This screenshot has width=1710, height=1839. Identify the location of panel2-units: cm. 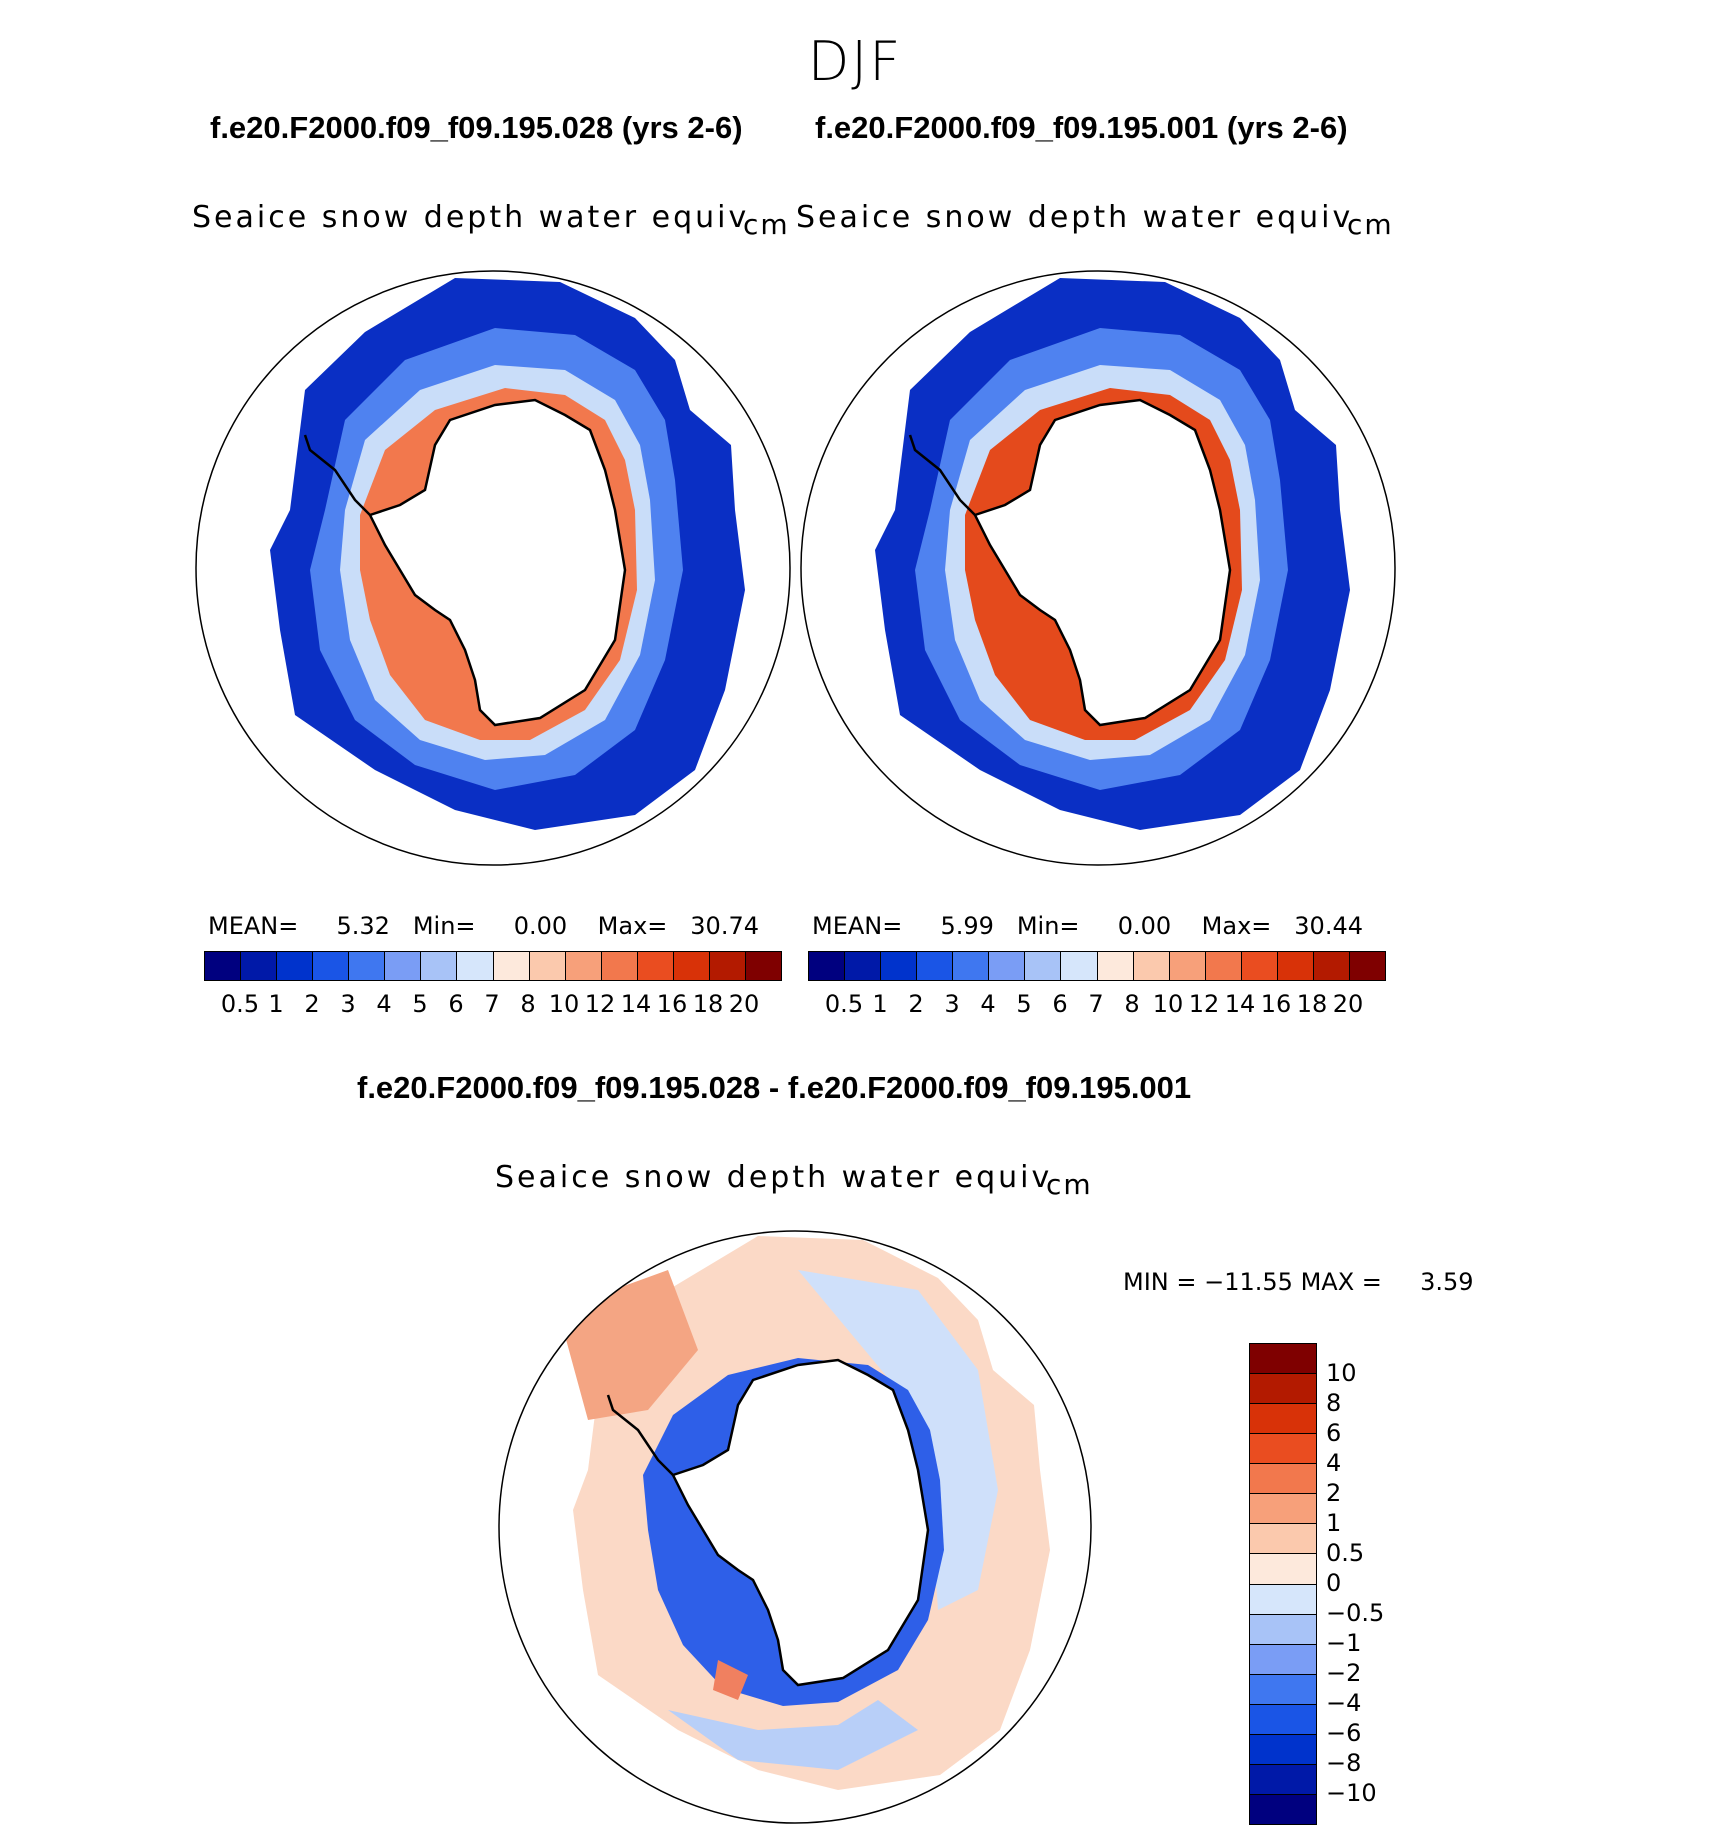
(1370, 224).